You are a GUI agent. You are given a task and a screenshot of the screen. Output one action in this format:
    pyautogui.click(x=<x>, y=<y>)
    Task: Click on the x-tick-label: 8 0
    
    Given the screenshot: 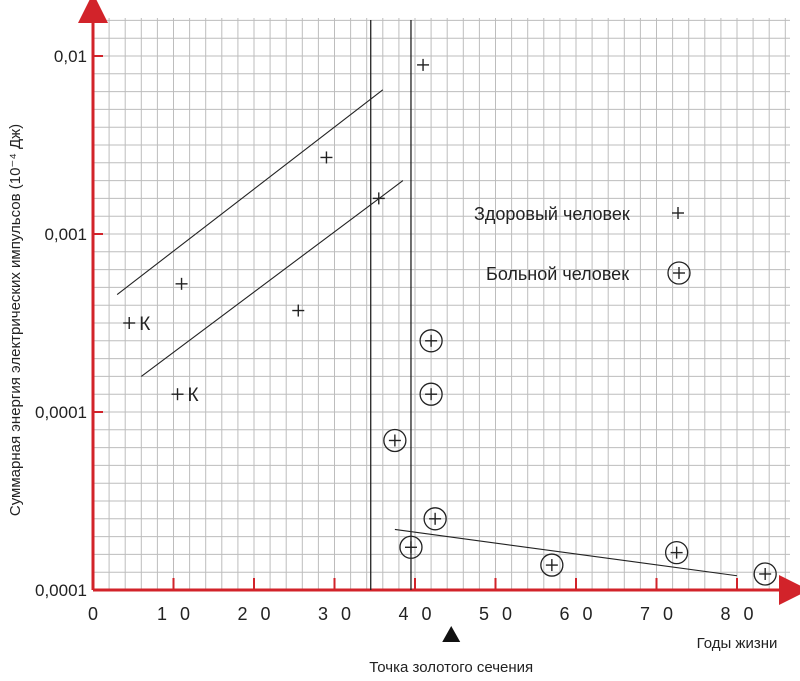 What is the action you would take?
    pyautogui.click(x=738, y=614)
    